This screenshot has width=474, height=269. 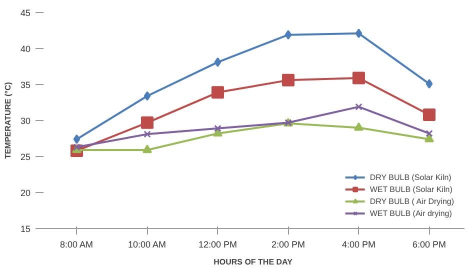 What do you see at coordinates (218, 245) in the screenshot?
I see `x-tick-label: 12:00 PM` at bounding box center [218, 245].